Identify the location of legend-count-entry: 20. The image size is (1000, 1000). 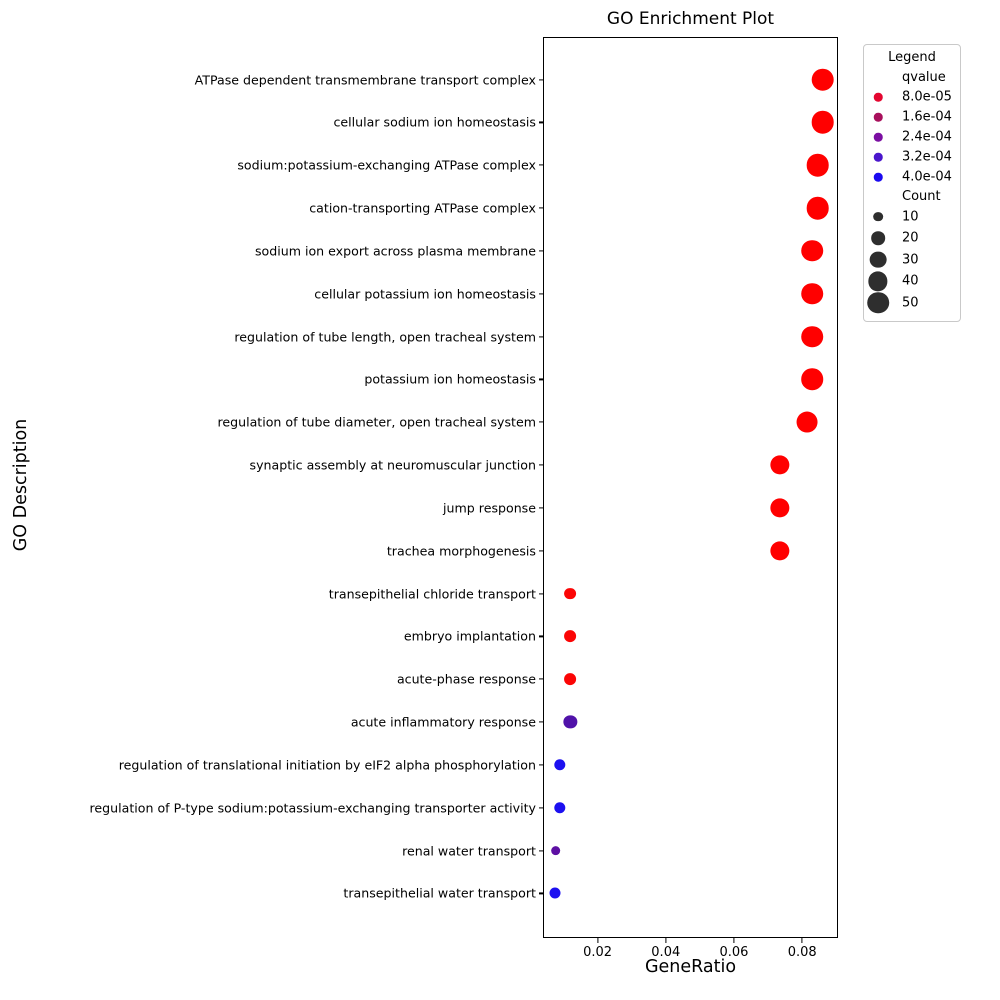
(912, 239).